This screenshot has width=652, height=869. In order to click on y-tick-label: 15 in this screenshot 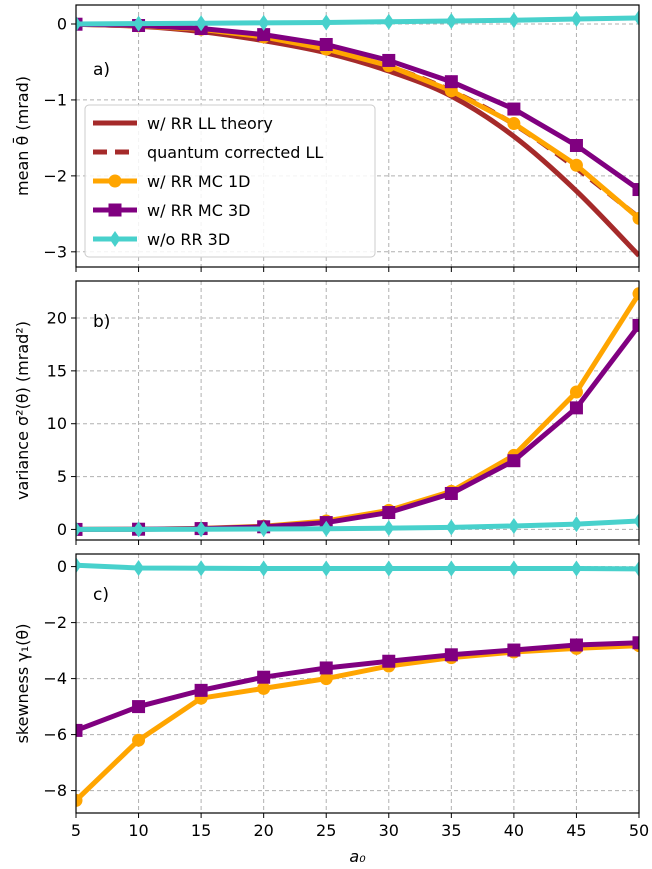, I will do `click(57, 370)`.